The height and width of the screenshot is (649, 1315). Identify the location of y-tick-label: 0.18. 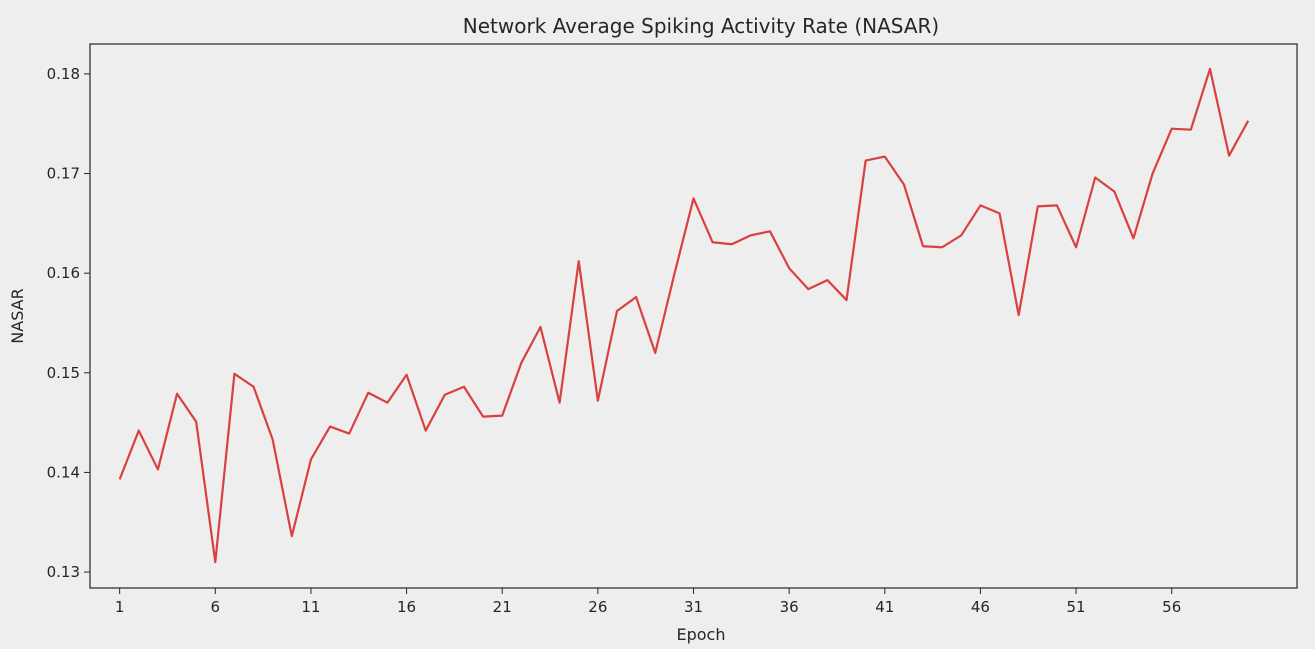
(63, 74).